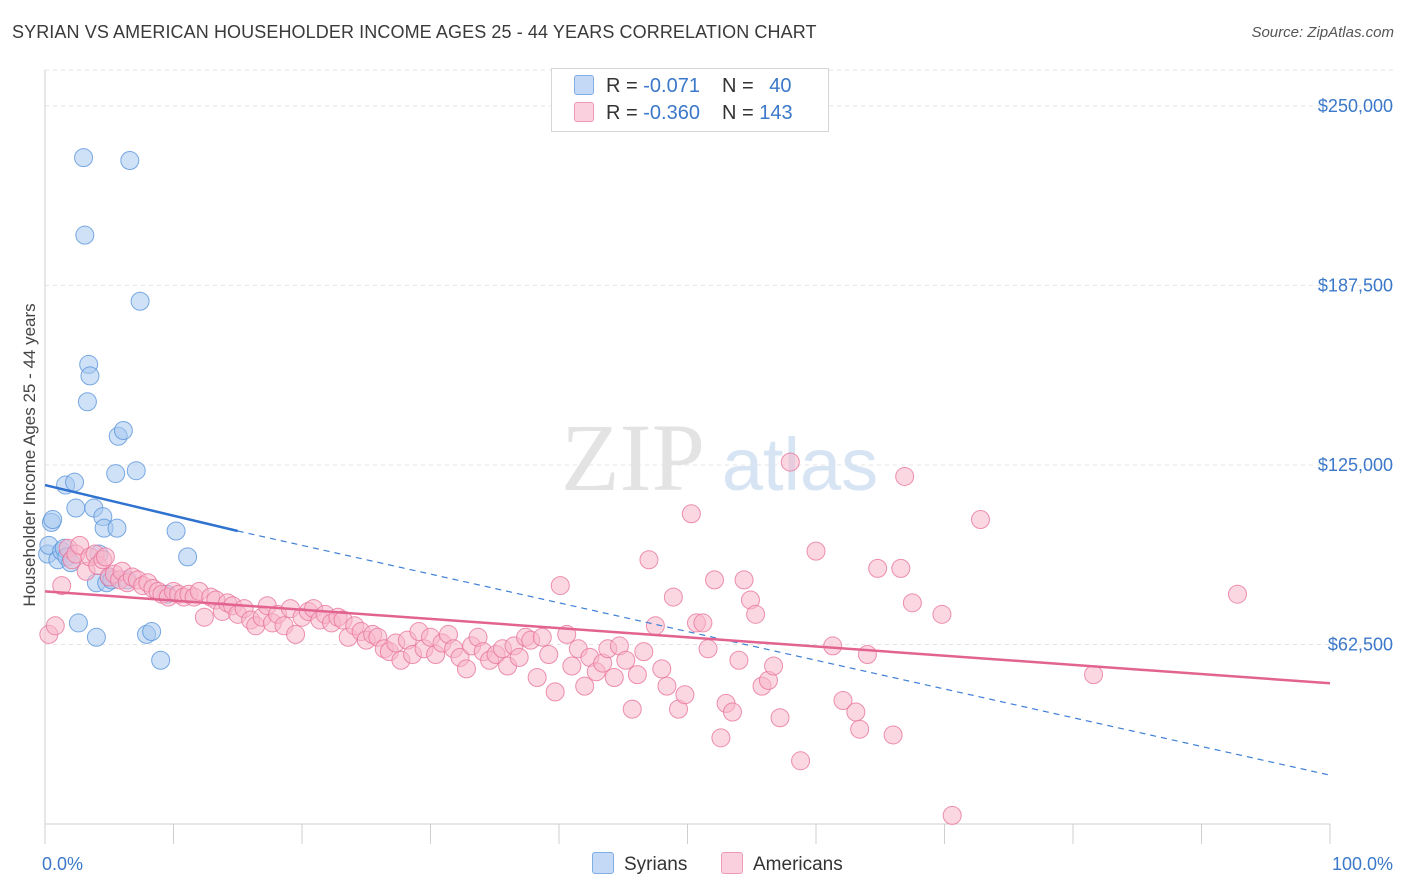 The width and height of the screenshot is (1406, 892). Describe the element at coordinates (1362, 864) in the screenshot. I see `x-tick-label: 100.0%` at that location.